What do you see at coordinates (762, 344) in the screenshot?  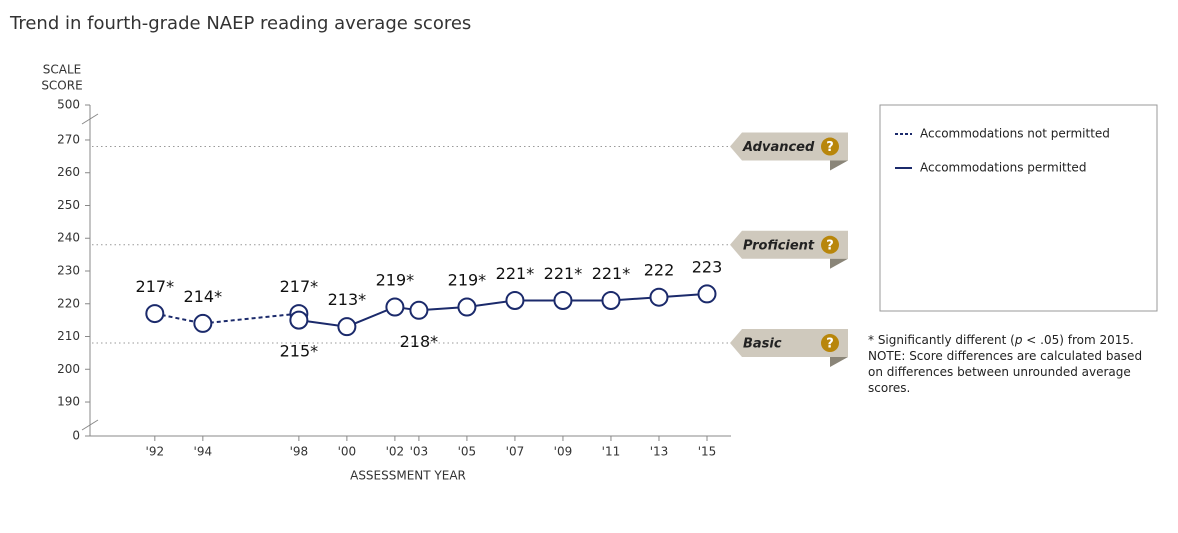 I see `level-label: Basic` at bounding box center [762, 344].